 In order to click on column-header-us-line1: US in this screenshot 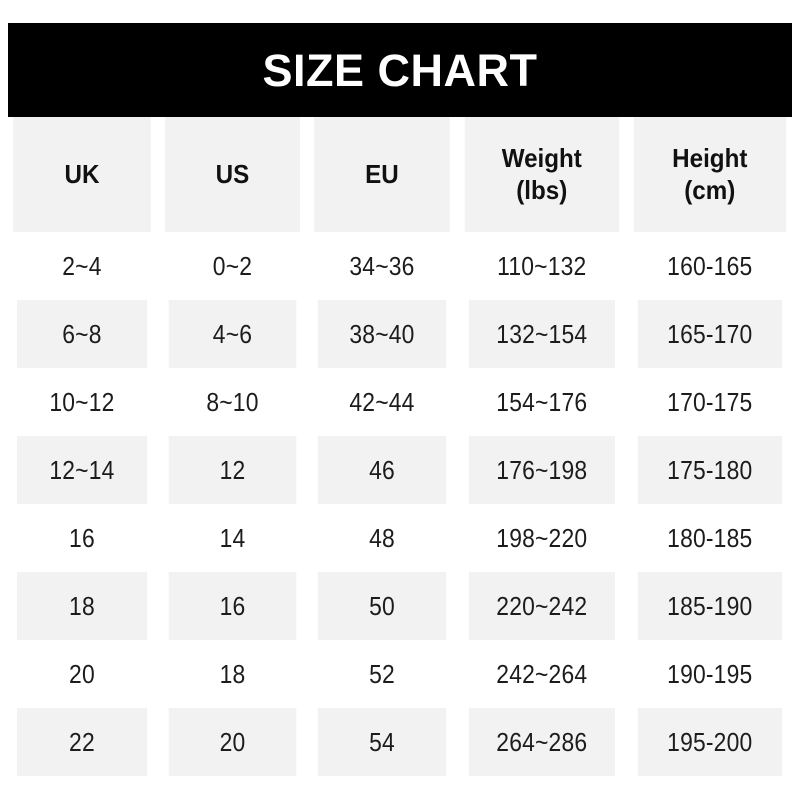, I will do `click(232, 173)`.